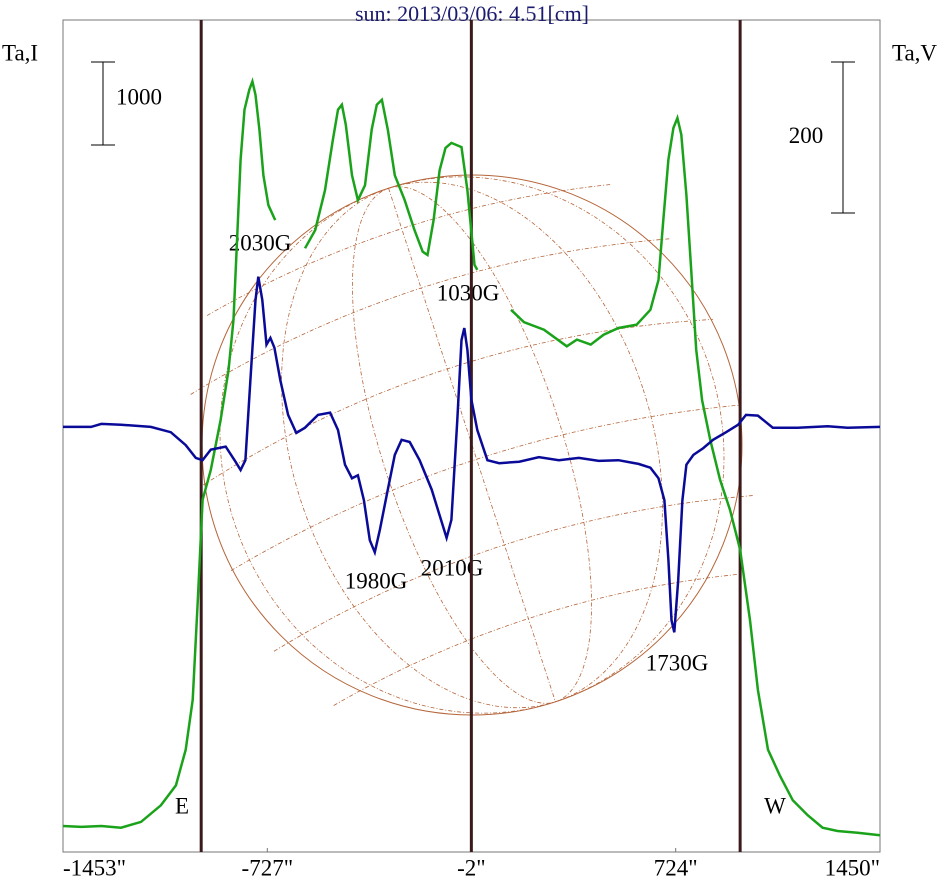 The image size is (949, 890). What do you see at coordinates (376, 580) in the screenshot?
I see `annotation: 1980G` at bounding box center [376, 580].